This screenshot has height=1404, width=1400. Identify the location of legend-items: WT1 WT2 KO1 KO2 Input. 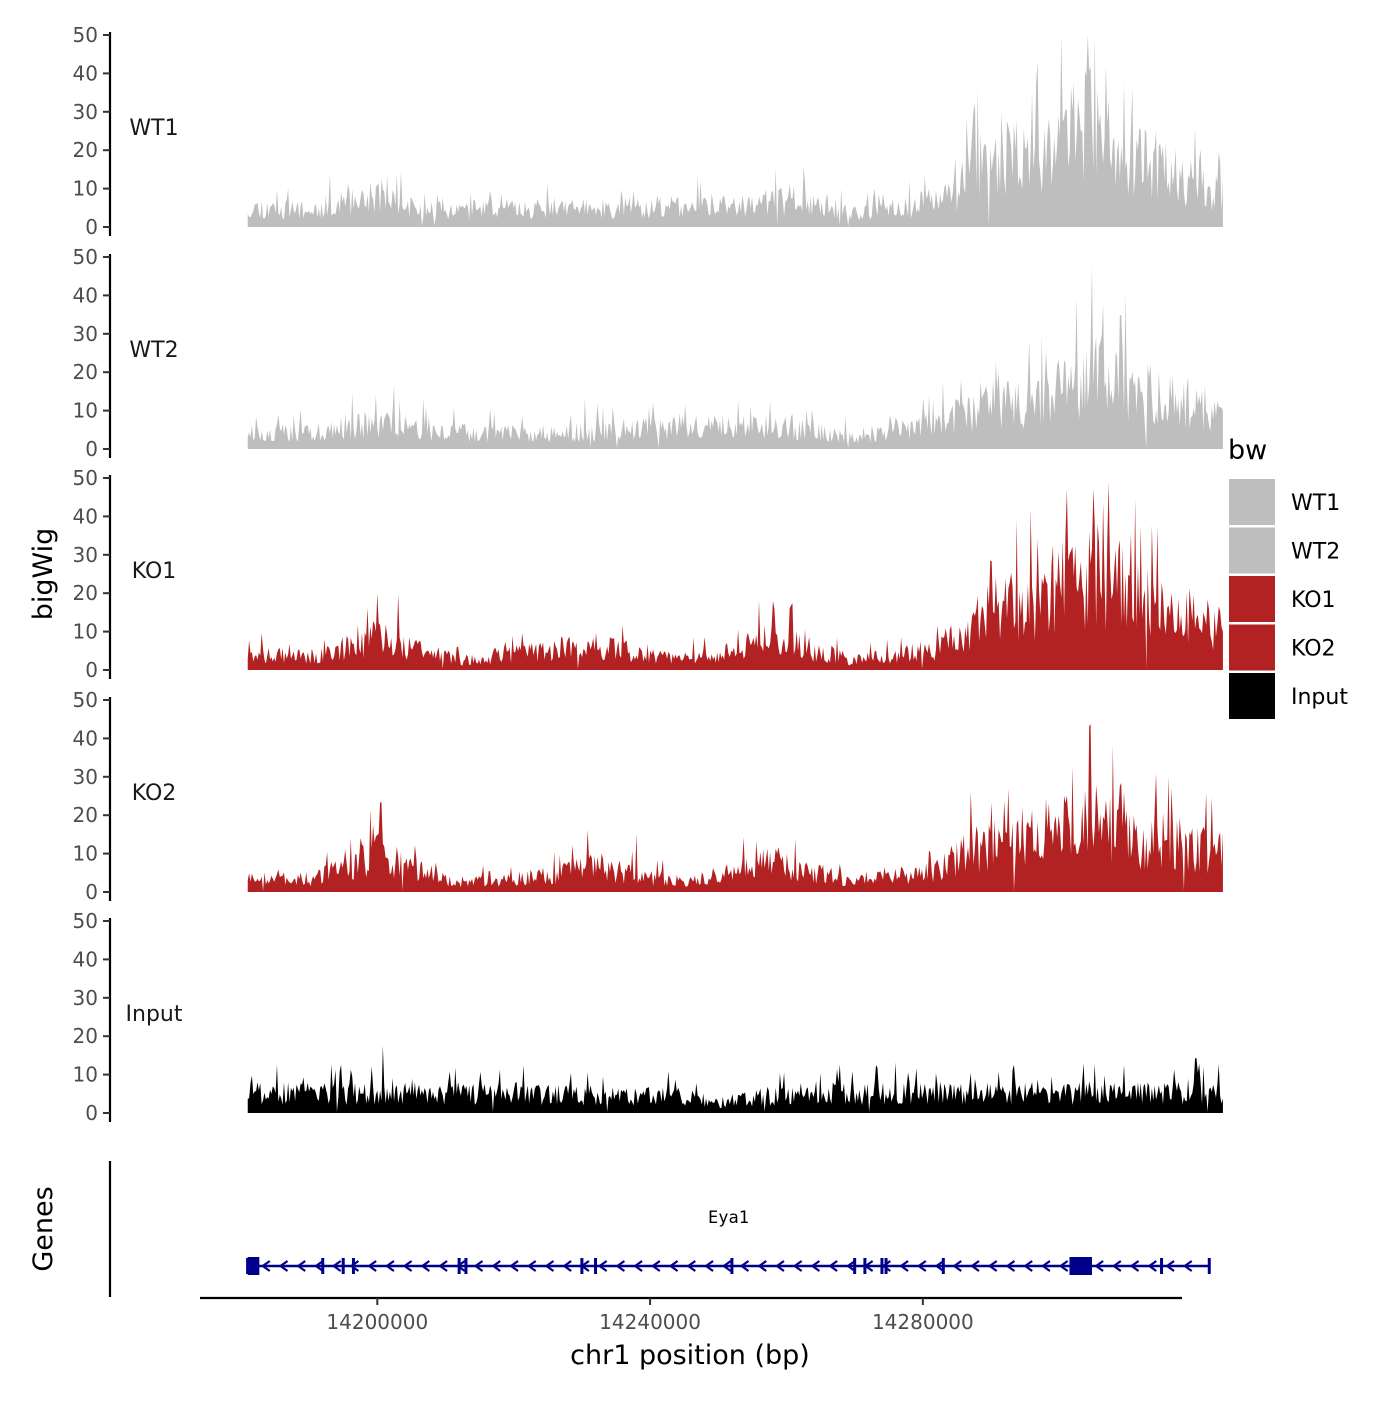
(1288, 599).